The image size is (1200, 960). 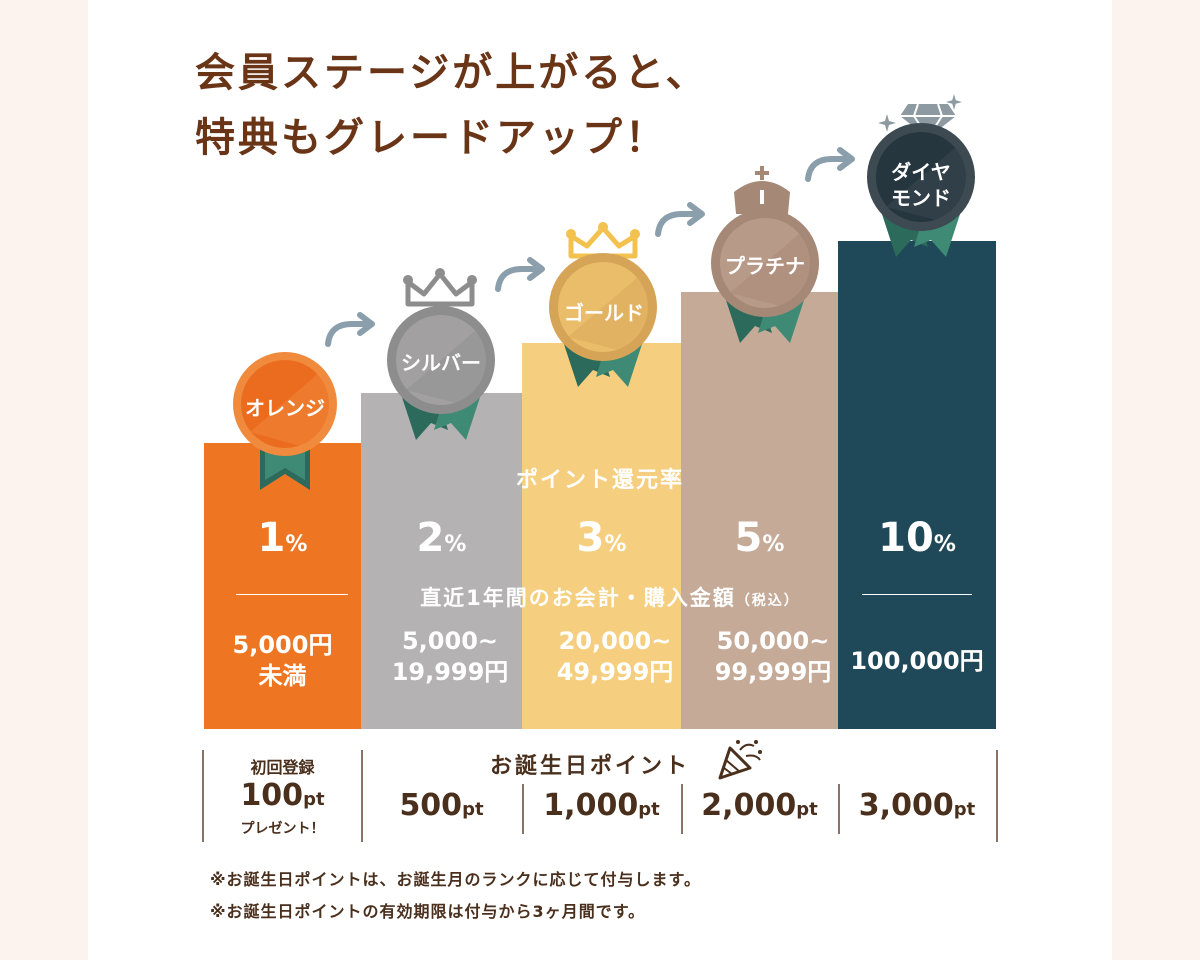 What do you see at coordinates (292, 594) in the screenshot?
I see `divider-line-left` at bounding box center [292, 594].